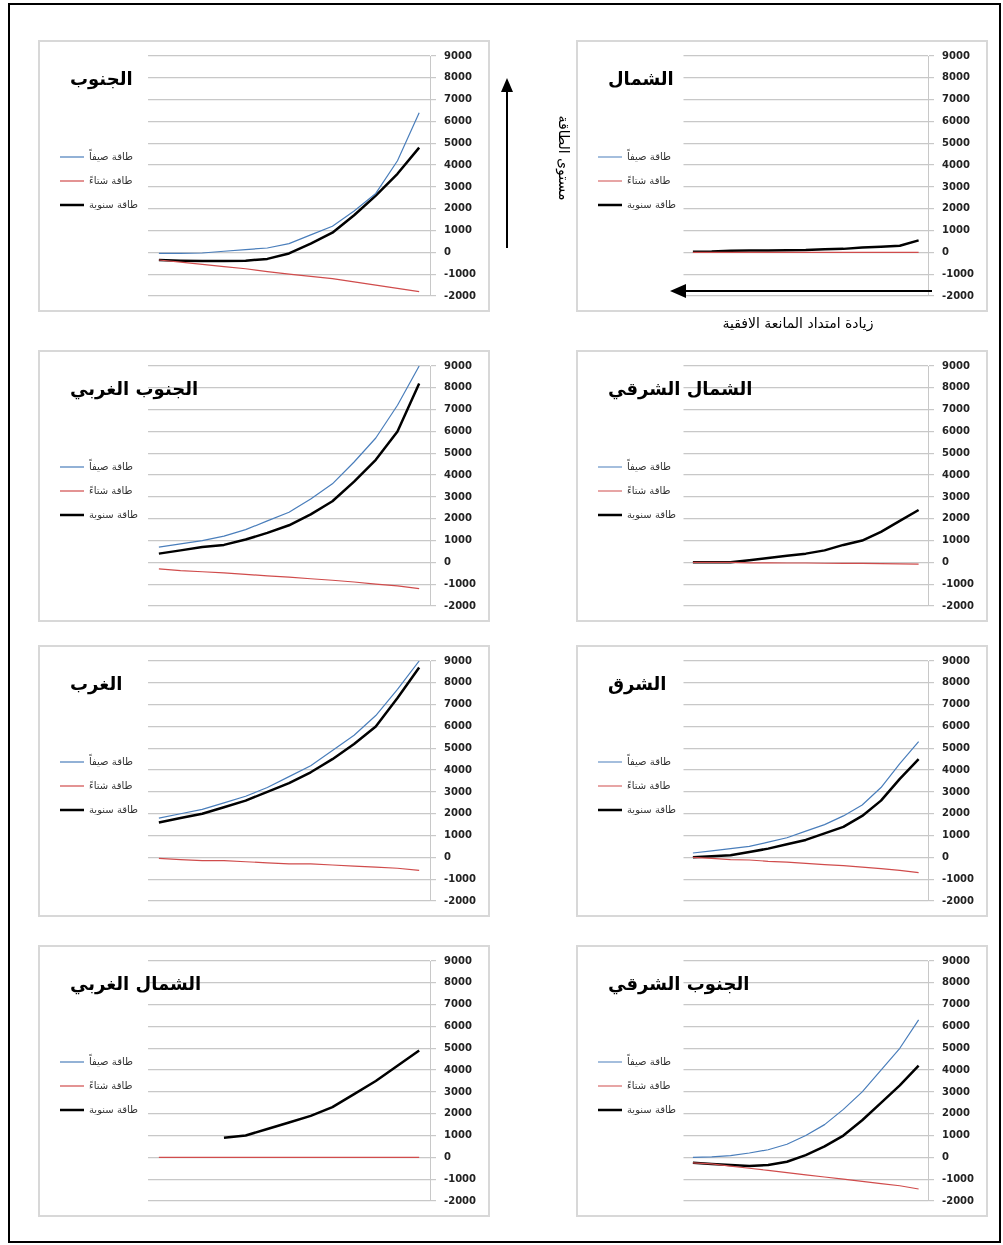 The width and height of the screenshot is (1003, 1245). What do you see at coordinates (637, 683) in the screenshot?
I see `text: الشرق` at bounding box center [637, 683].